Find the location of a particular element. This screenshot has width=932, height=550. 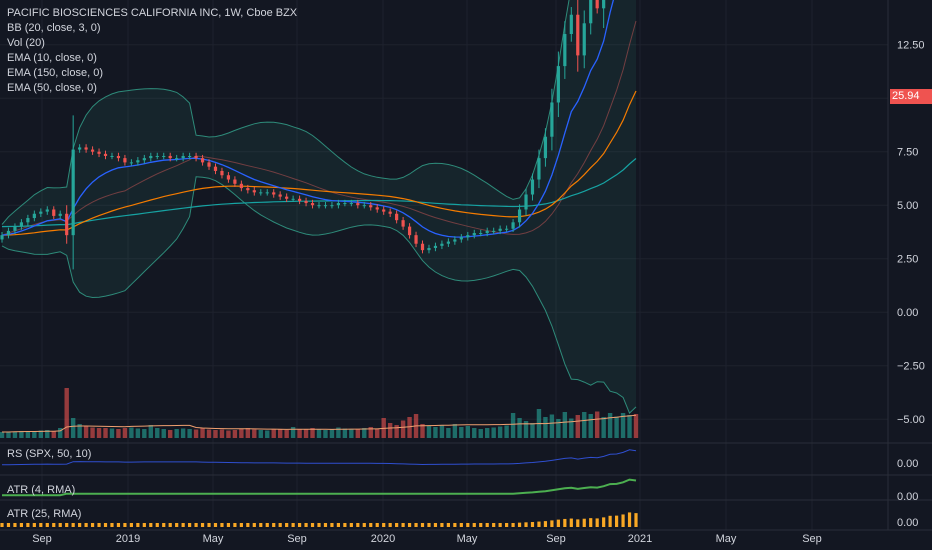

atr4-pane-label: ATR (4, RMA) is located at coordinates (41, 490).